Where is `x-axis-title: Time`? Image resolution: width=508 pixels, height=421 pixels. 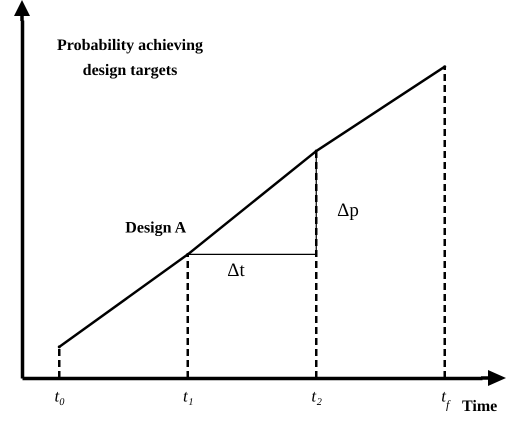
x-axis-title: Time is located at coordinates (480, 406).